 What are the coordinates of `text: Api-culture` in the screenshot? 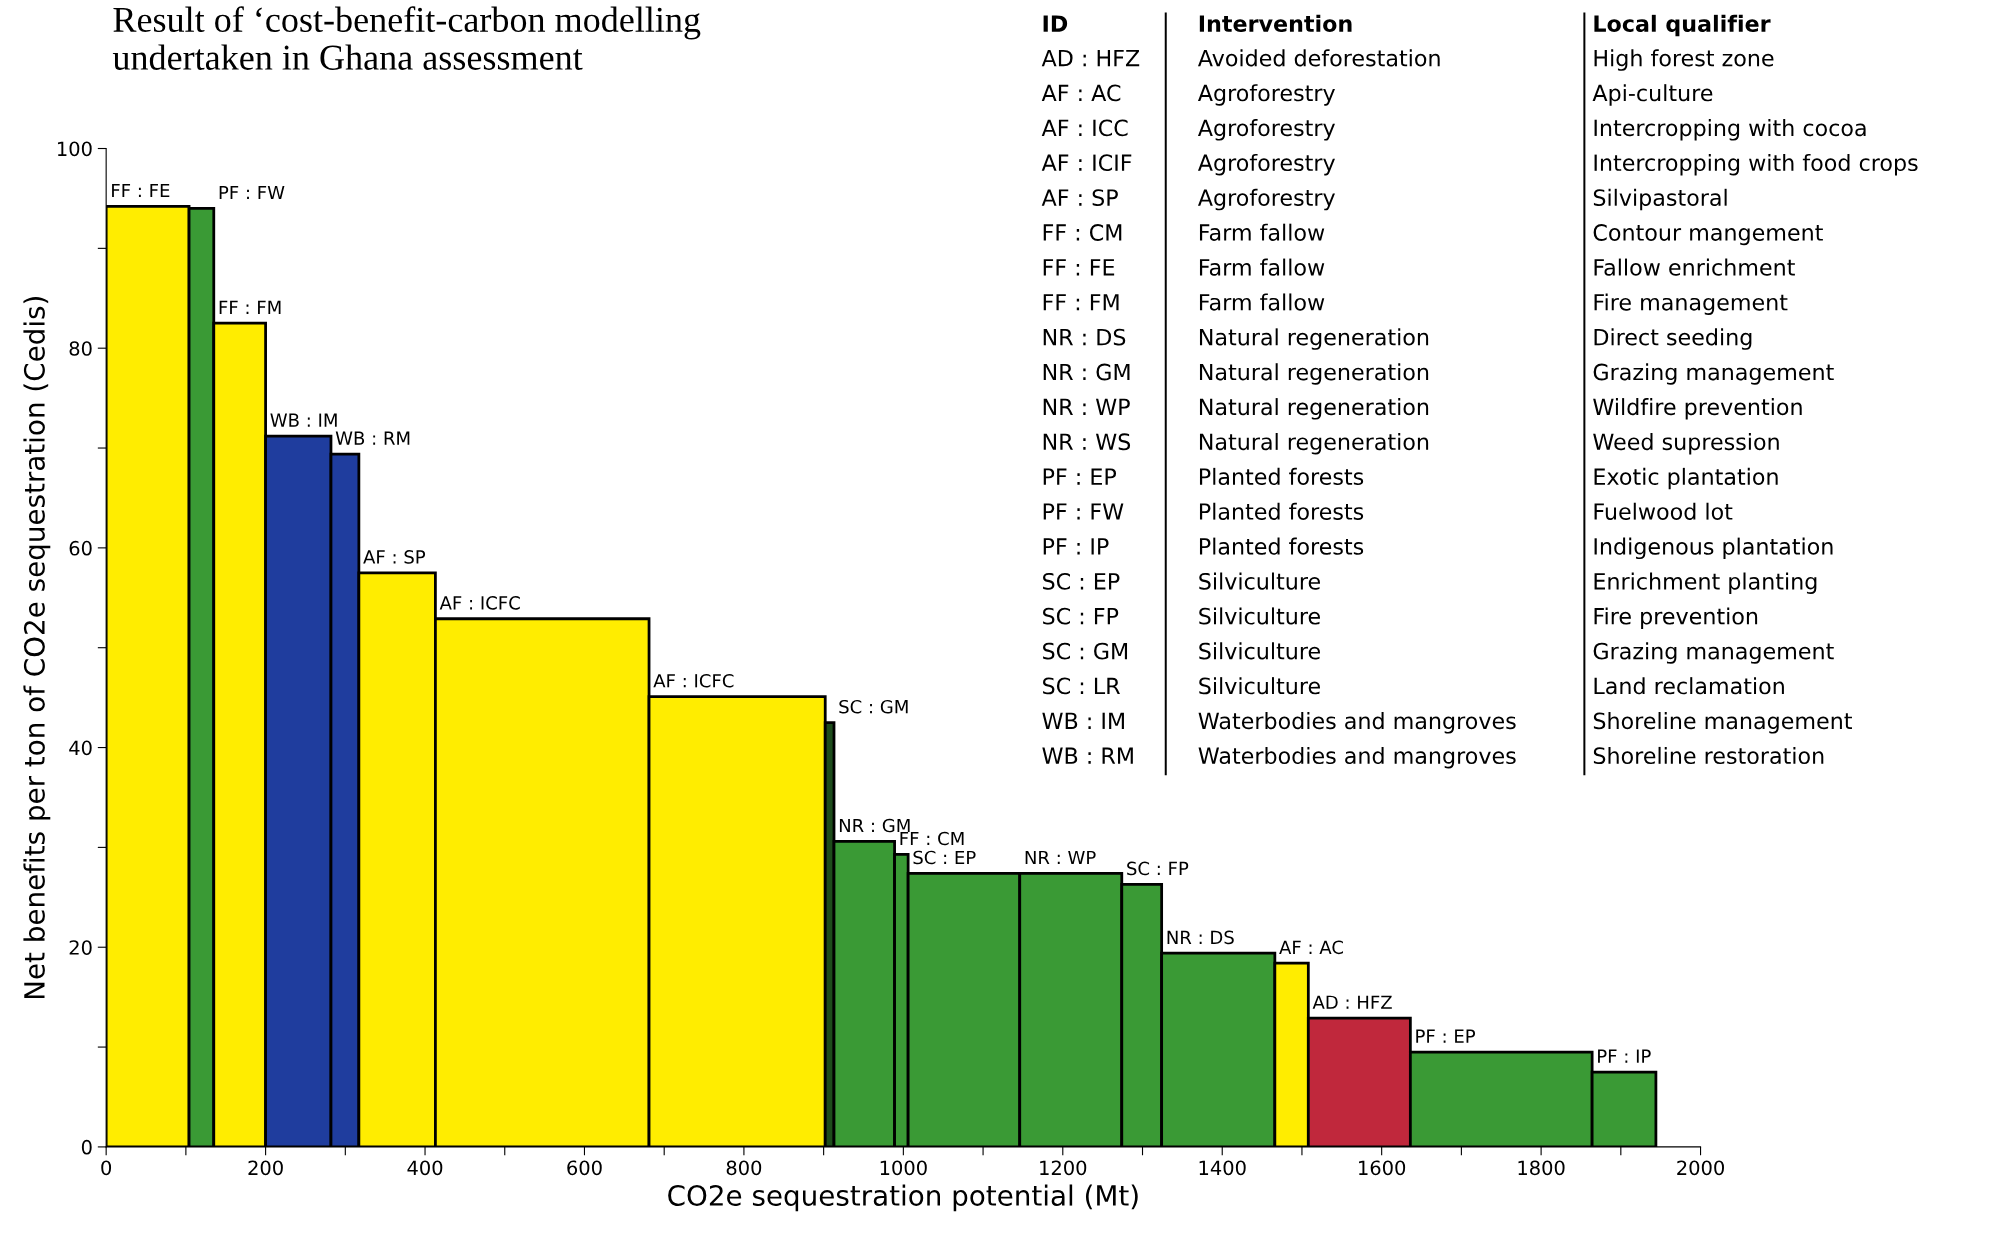 It's located at (1652, 95).